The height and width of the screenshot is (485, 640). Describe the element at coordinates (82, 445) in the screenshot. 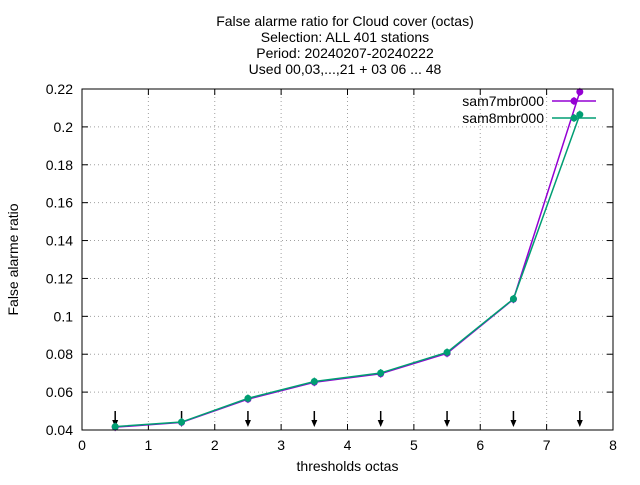

I see `x-tick-label: 0` at that location.